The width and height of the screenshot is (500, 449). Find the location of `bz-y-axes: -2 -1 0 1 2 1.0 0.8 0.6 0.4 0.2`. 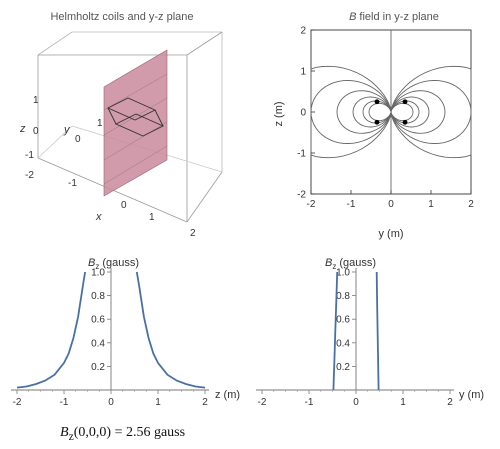

bz-y-axes: -2 -1 0 1 2 1.0 0.8 0.6 0.4 0.2 is located at coordinates (355, 338).